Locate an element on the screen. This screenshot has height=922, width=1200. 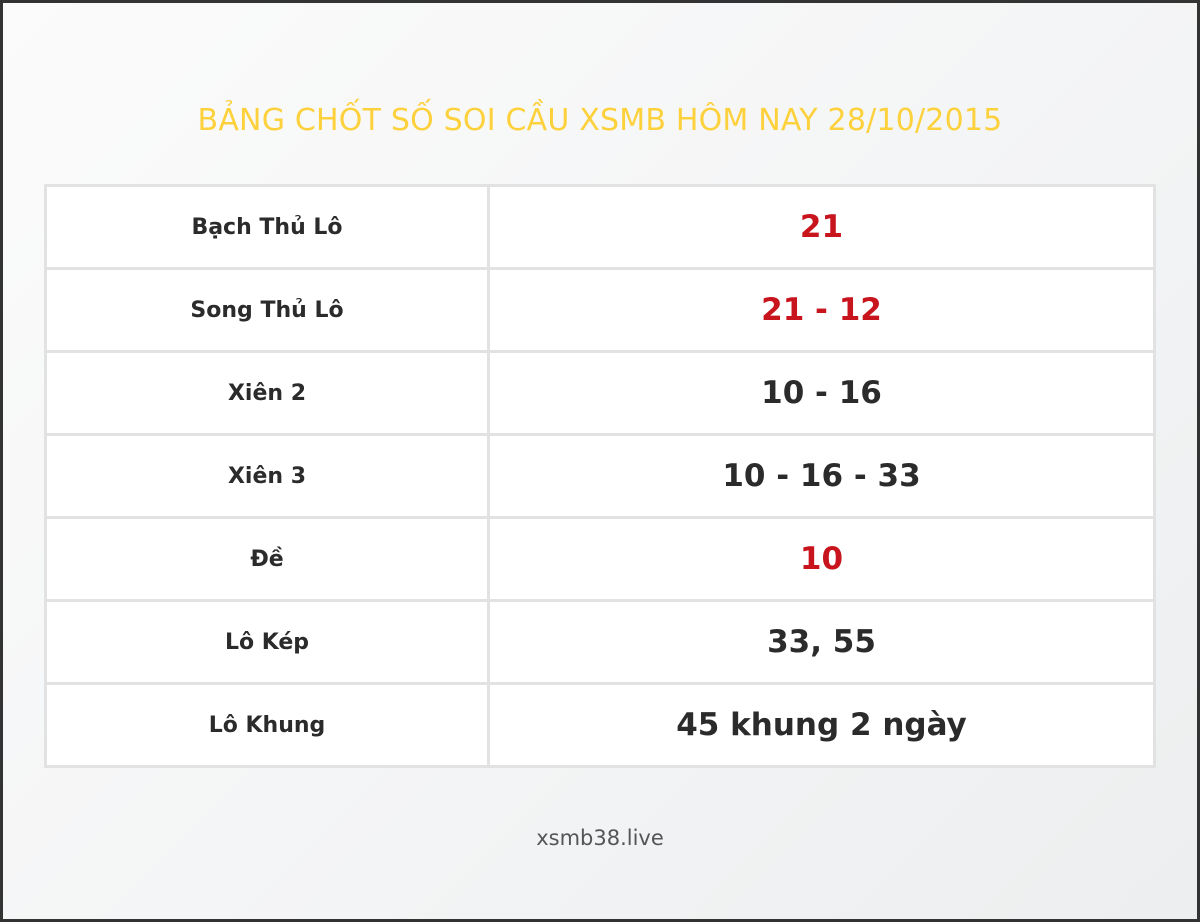
row-label: Lô Kép is located at coordinates (267, 642).